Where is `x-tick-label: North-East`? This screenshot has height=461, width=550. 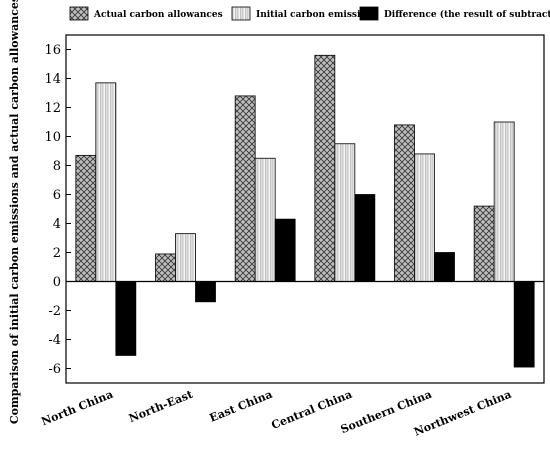 x-tick-label: North-East is located at coordinates (161, 406).